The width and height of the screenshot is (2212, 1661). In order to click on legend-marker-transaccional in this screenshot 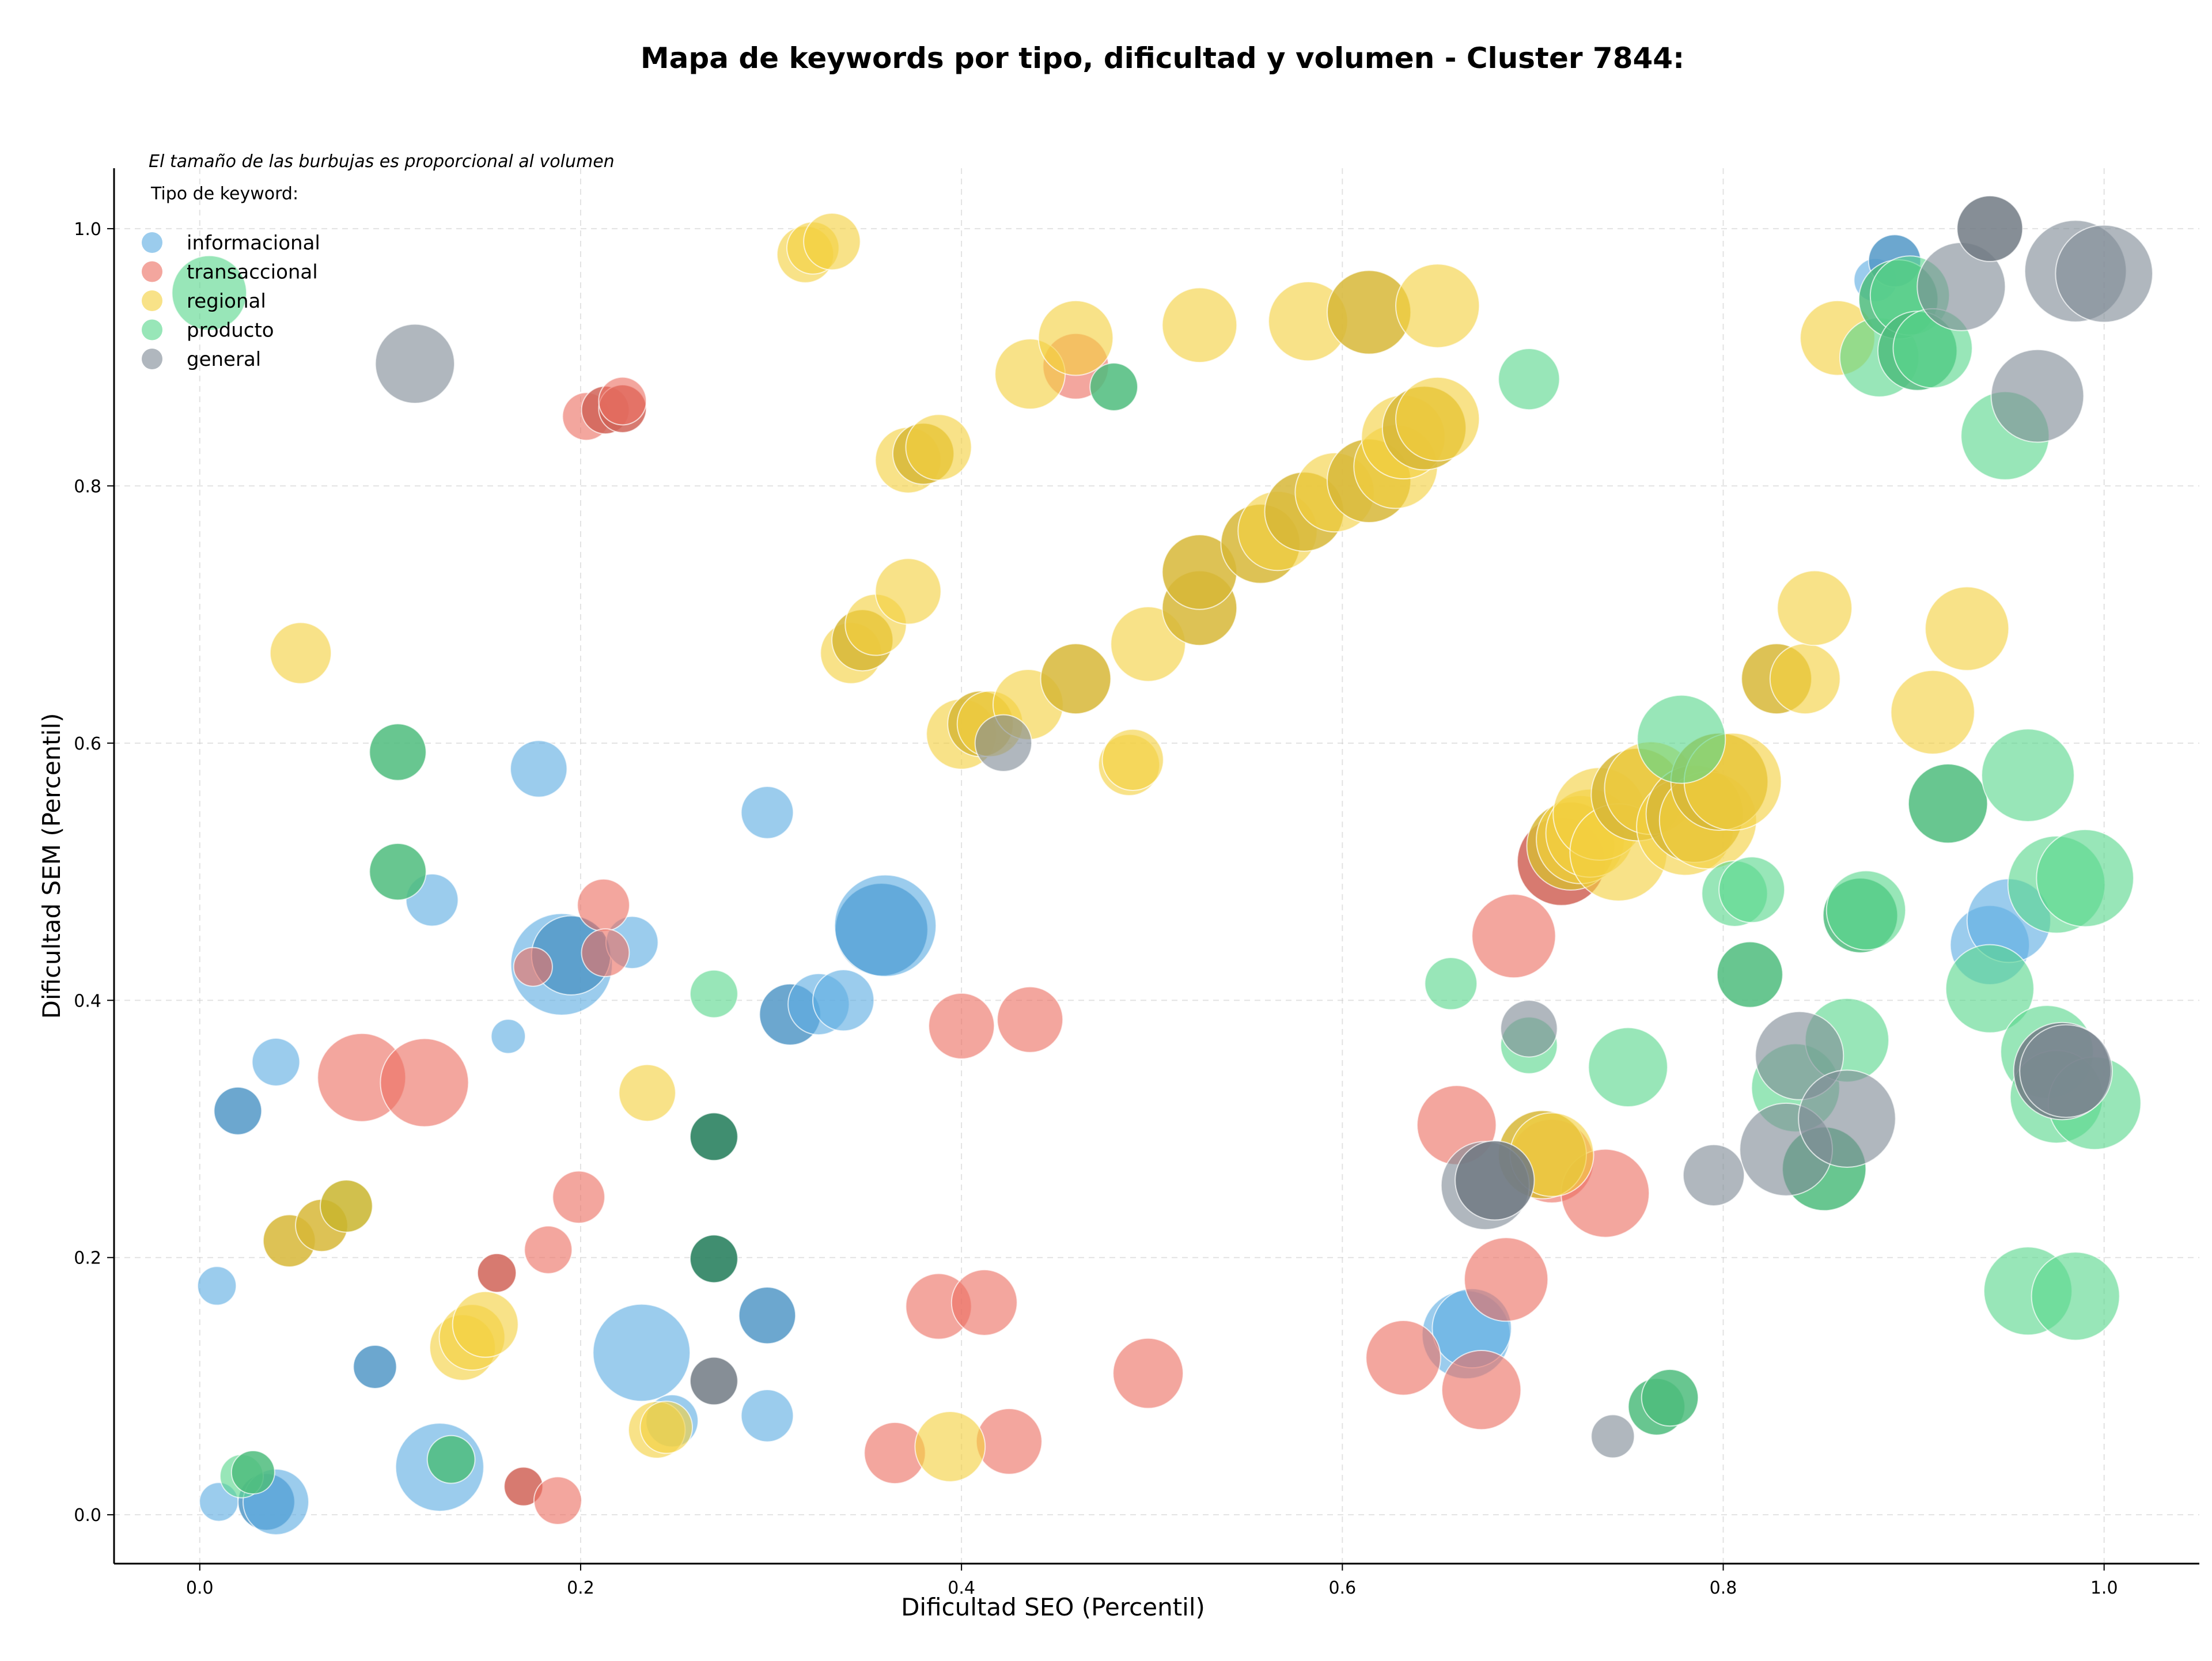, I will do `click(152, 271)`.